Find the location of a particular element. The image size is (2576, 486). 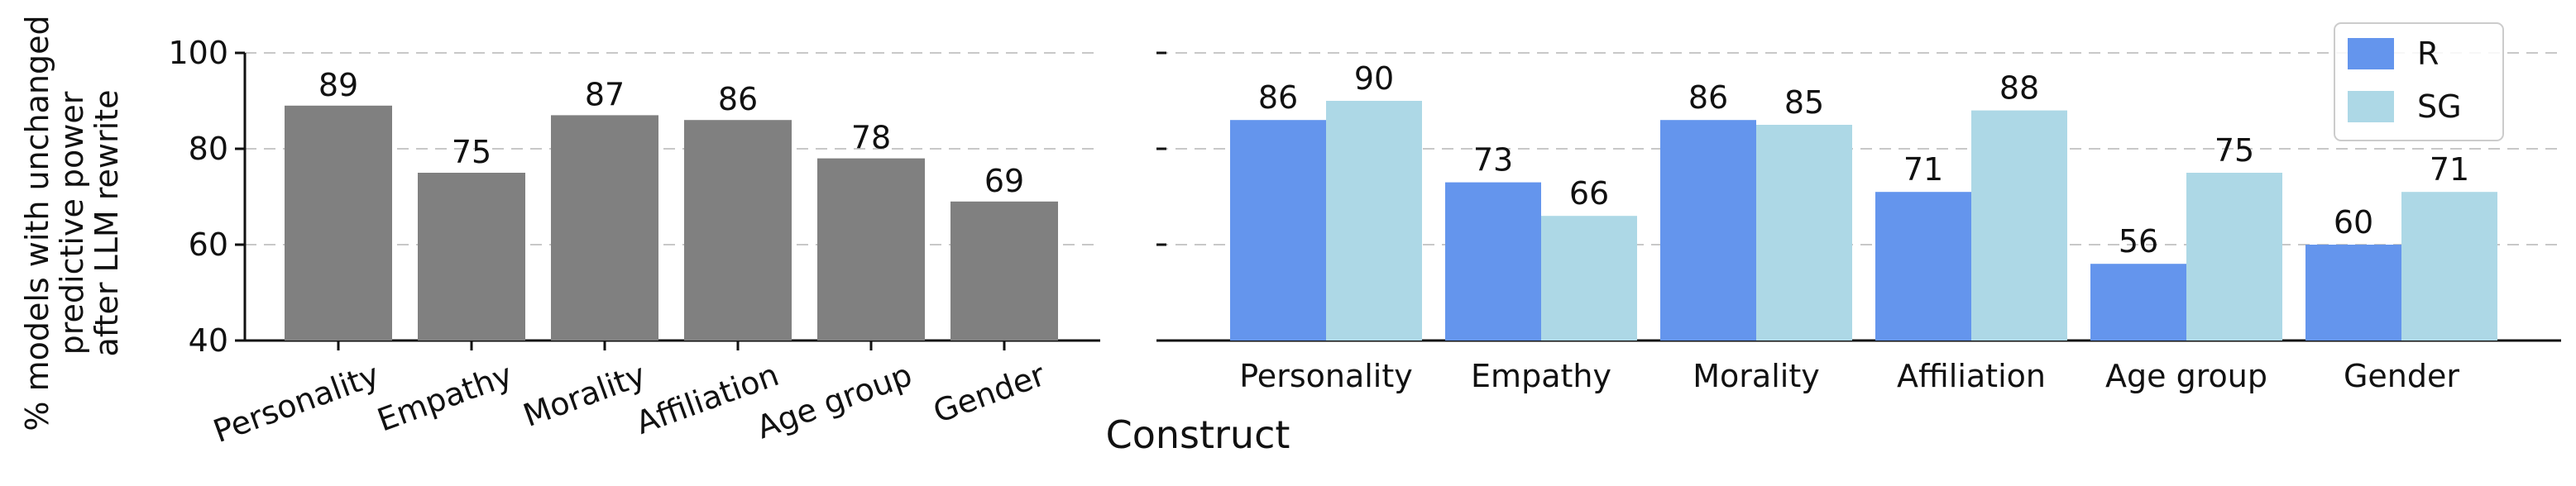

right-bar-value-label: 88 is located at coordinates (2019, 88).